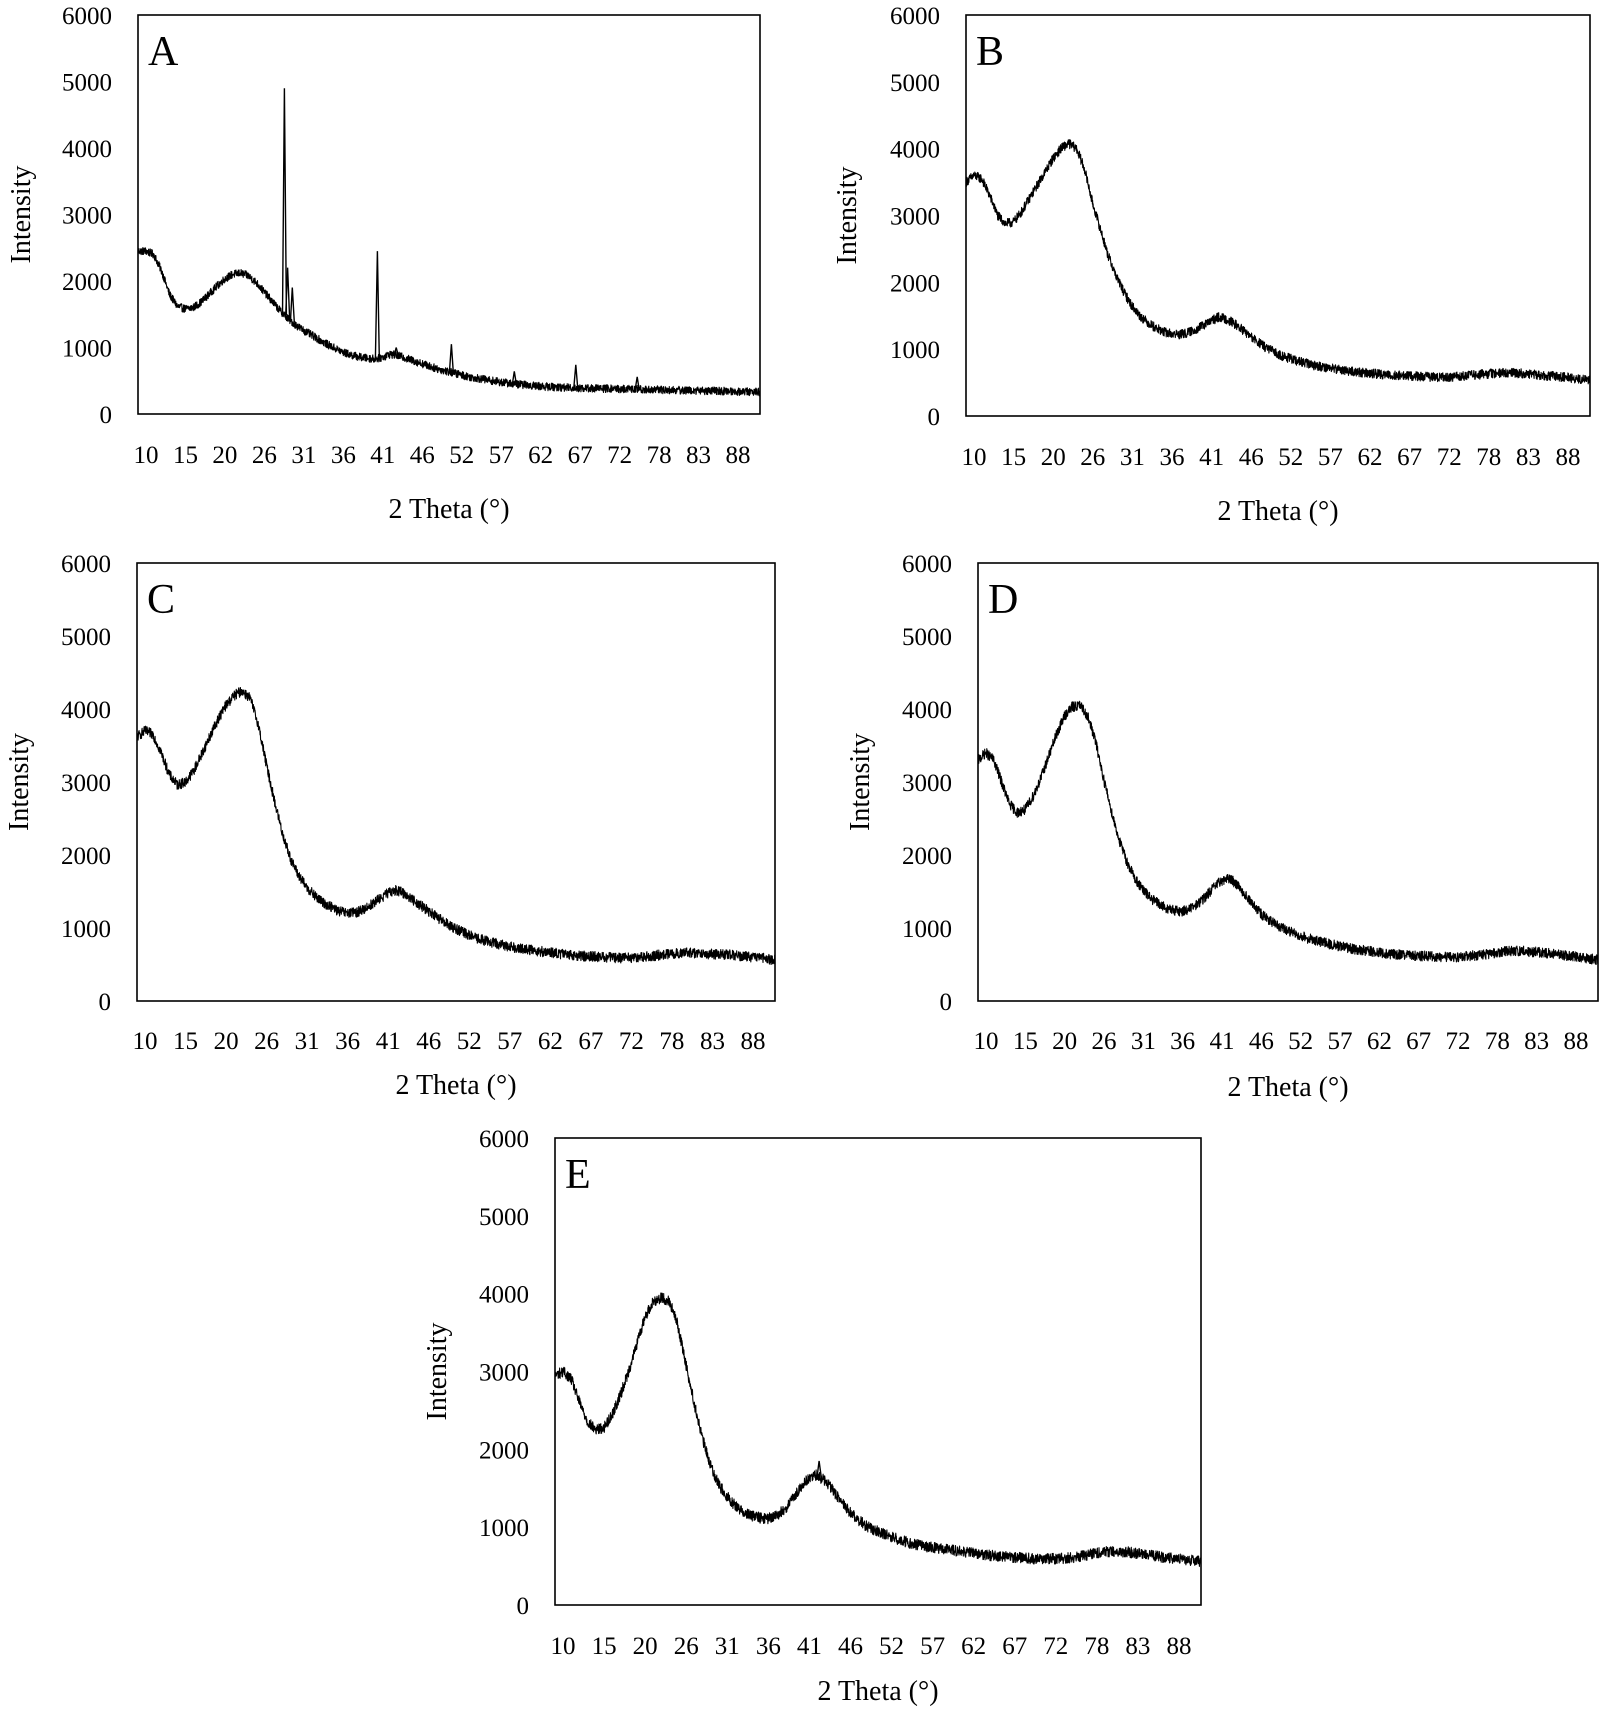  I want to click on panel-label-b: B, so click(990, 52).